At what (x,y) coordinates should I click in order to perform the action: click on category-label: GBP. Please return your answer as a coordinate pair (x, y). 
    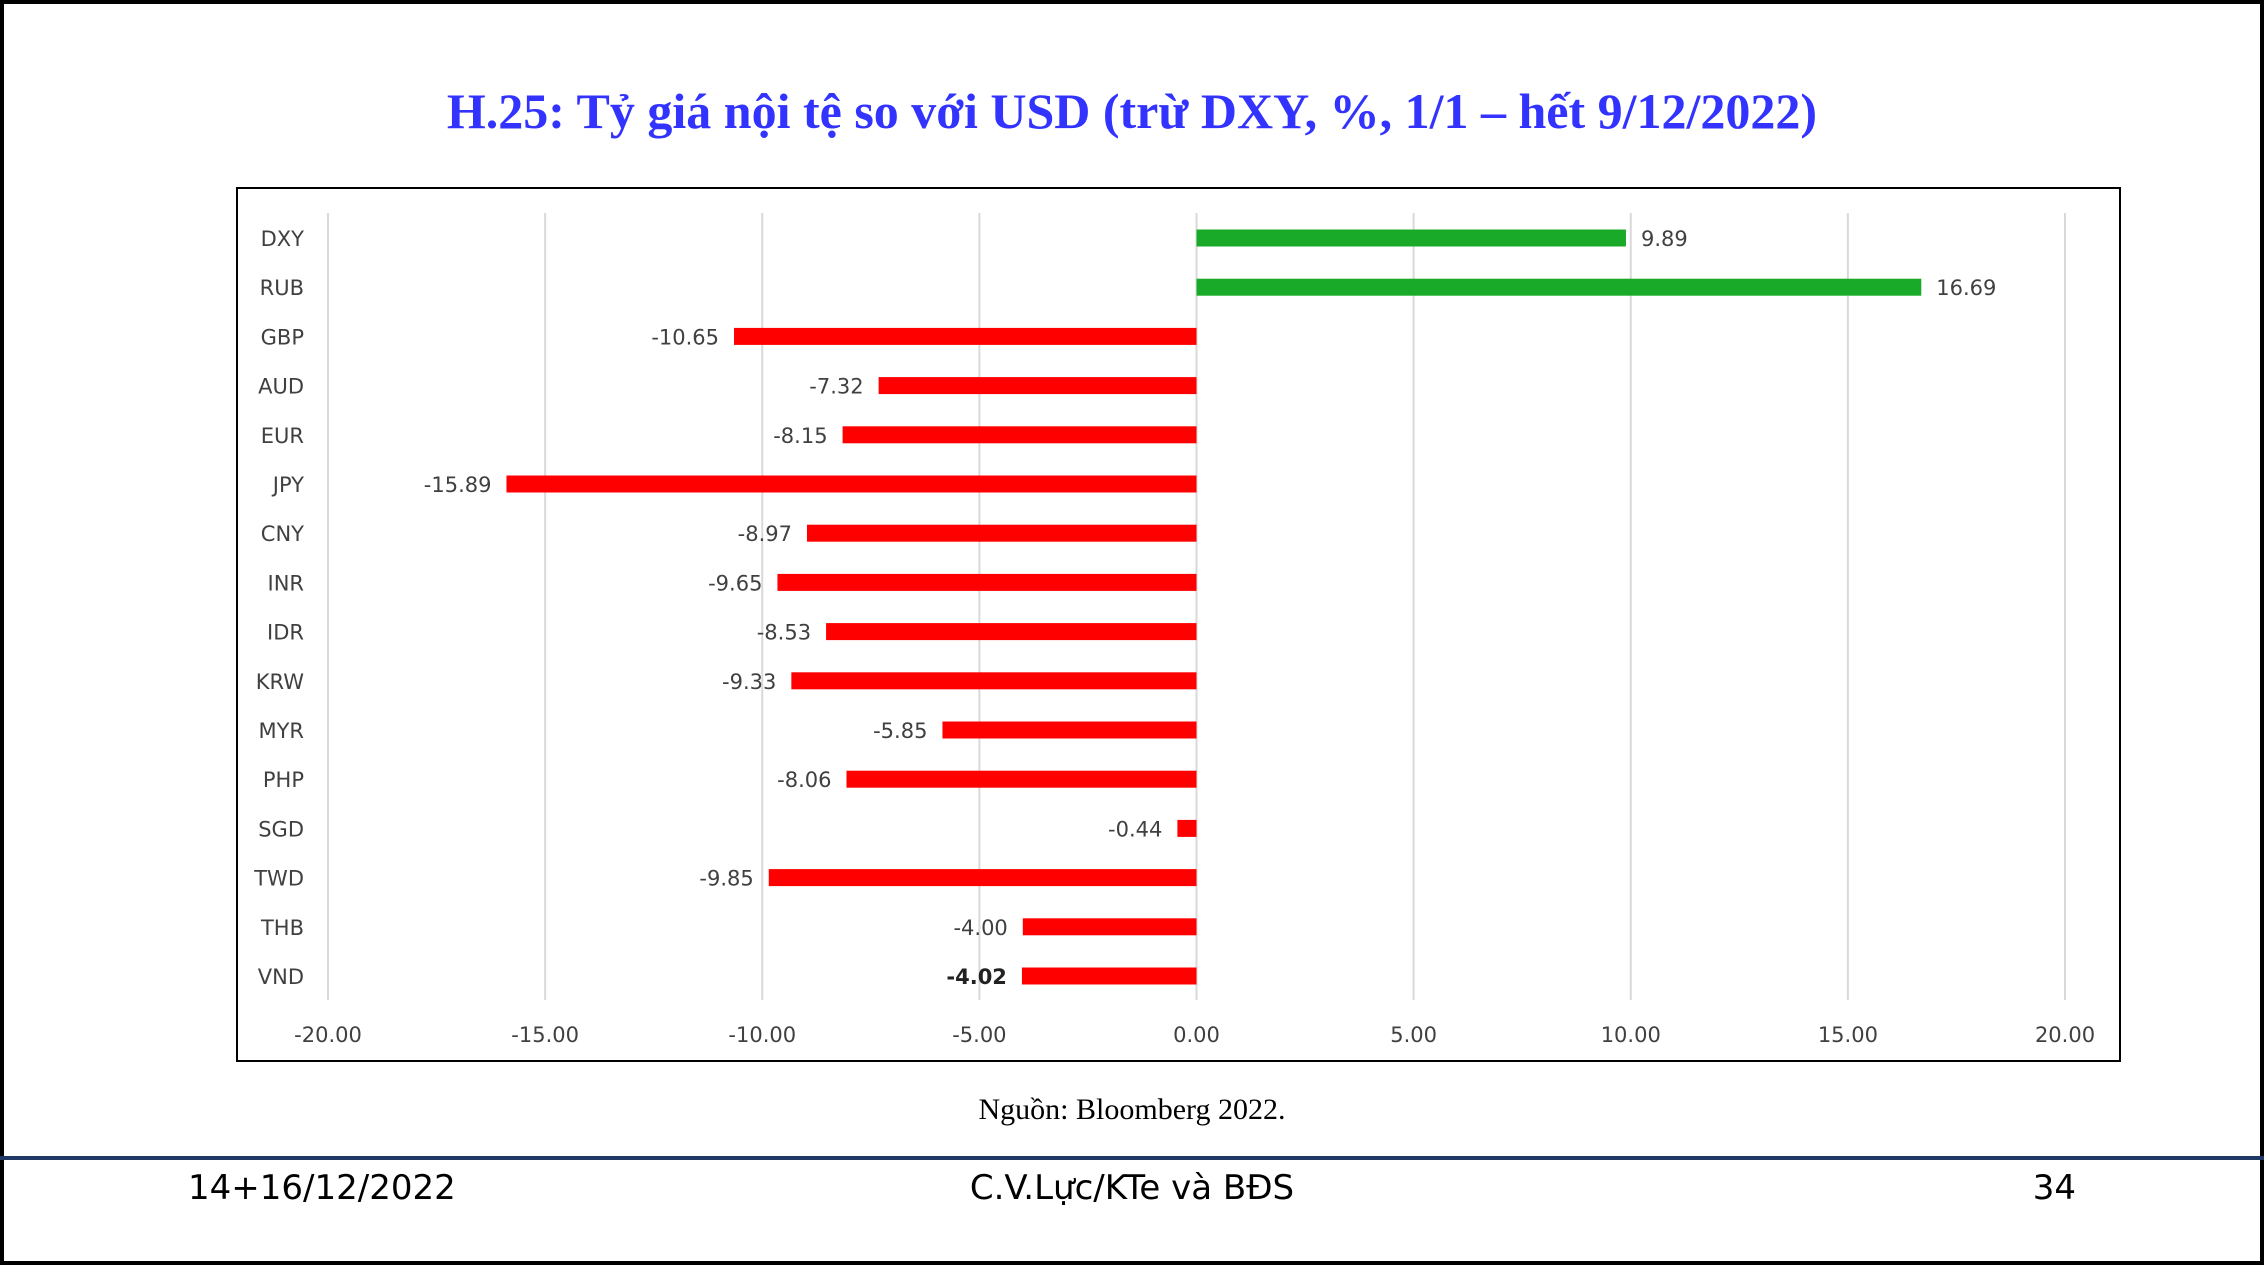
    Looking at the image, I should click on (282, 337).